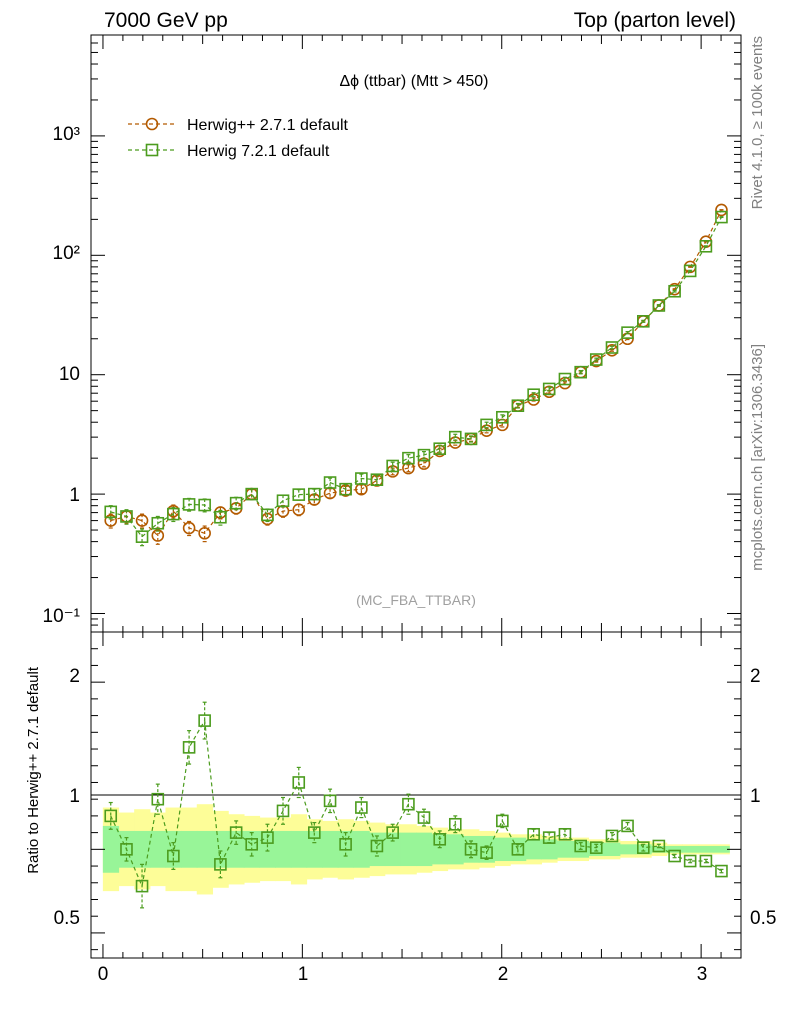 Image resolution: width=786 pixels, height=1024 pixels. Describe the element at coordinates (757, 122) in the screenshot. I see `rivet-version-label: Rivet 4.1.0, ≥ 100k events` at that location.